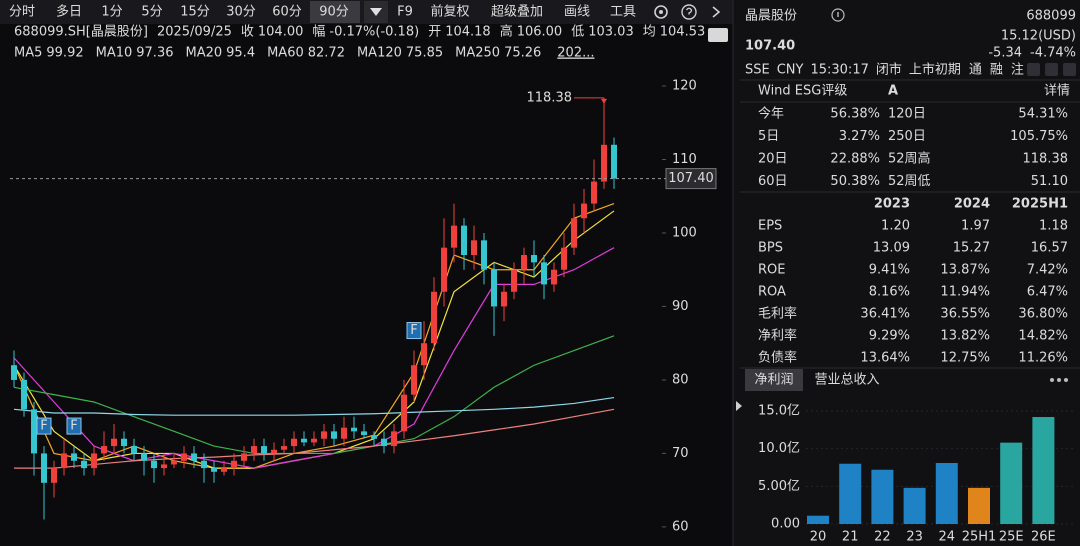 This screenshot has height=546, width=1080. Describe the element at coordinates (772, 292) in the screenshot. I see `fin-label: ROA` at that location.